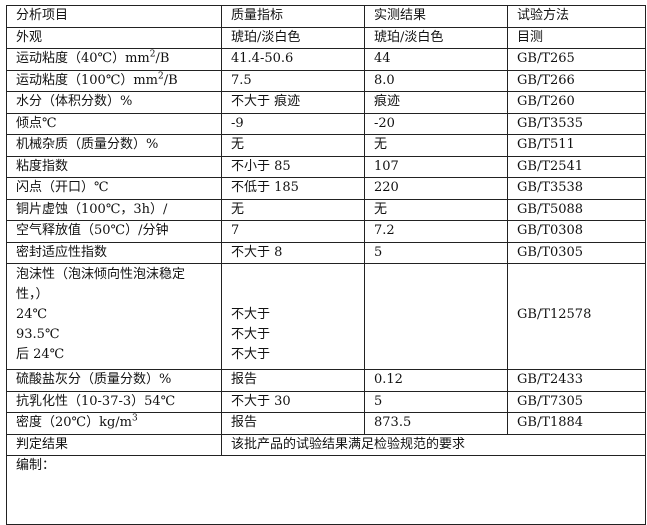  Describe the element at coordinates (576, 188) in the screenshot. I see `cell-method: GB/T3538` at that location.